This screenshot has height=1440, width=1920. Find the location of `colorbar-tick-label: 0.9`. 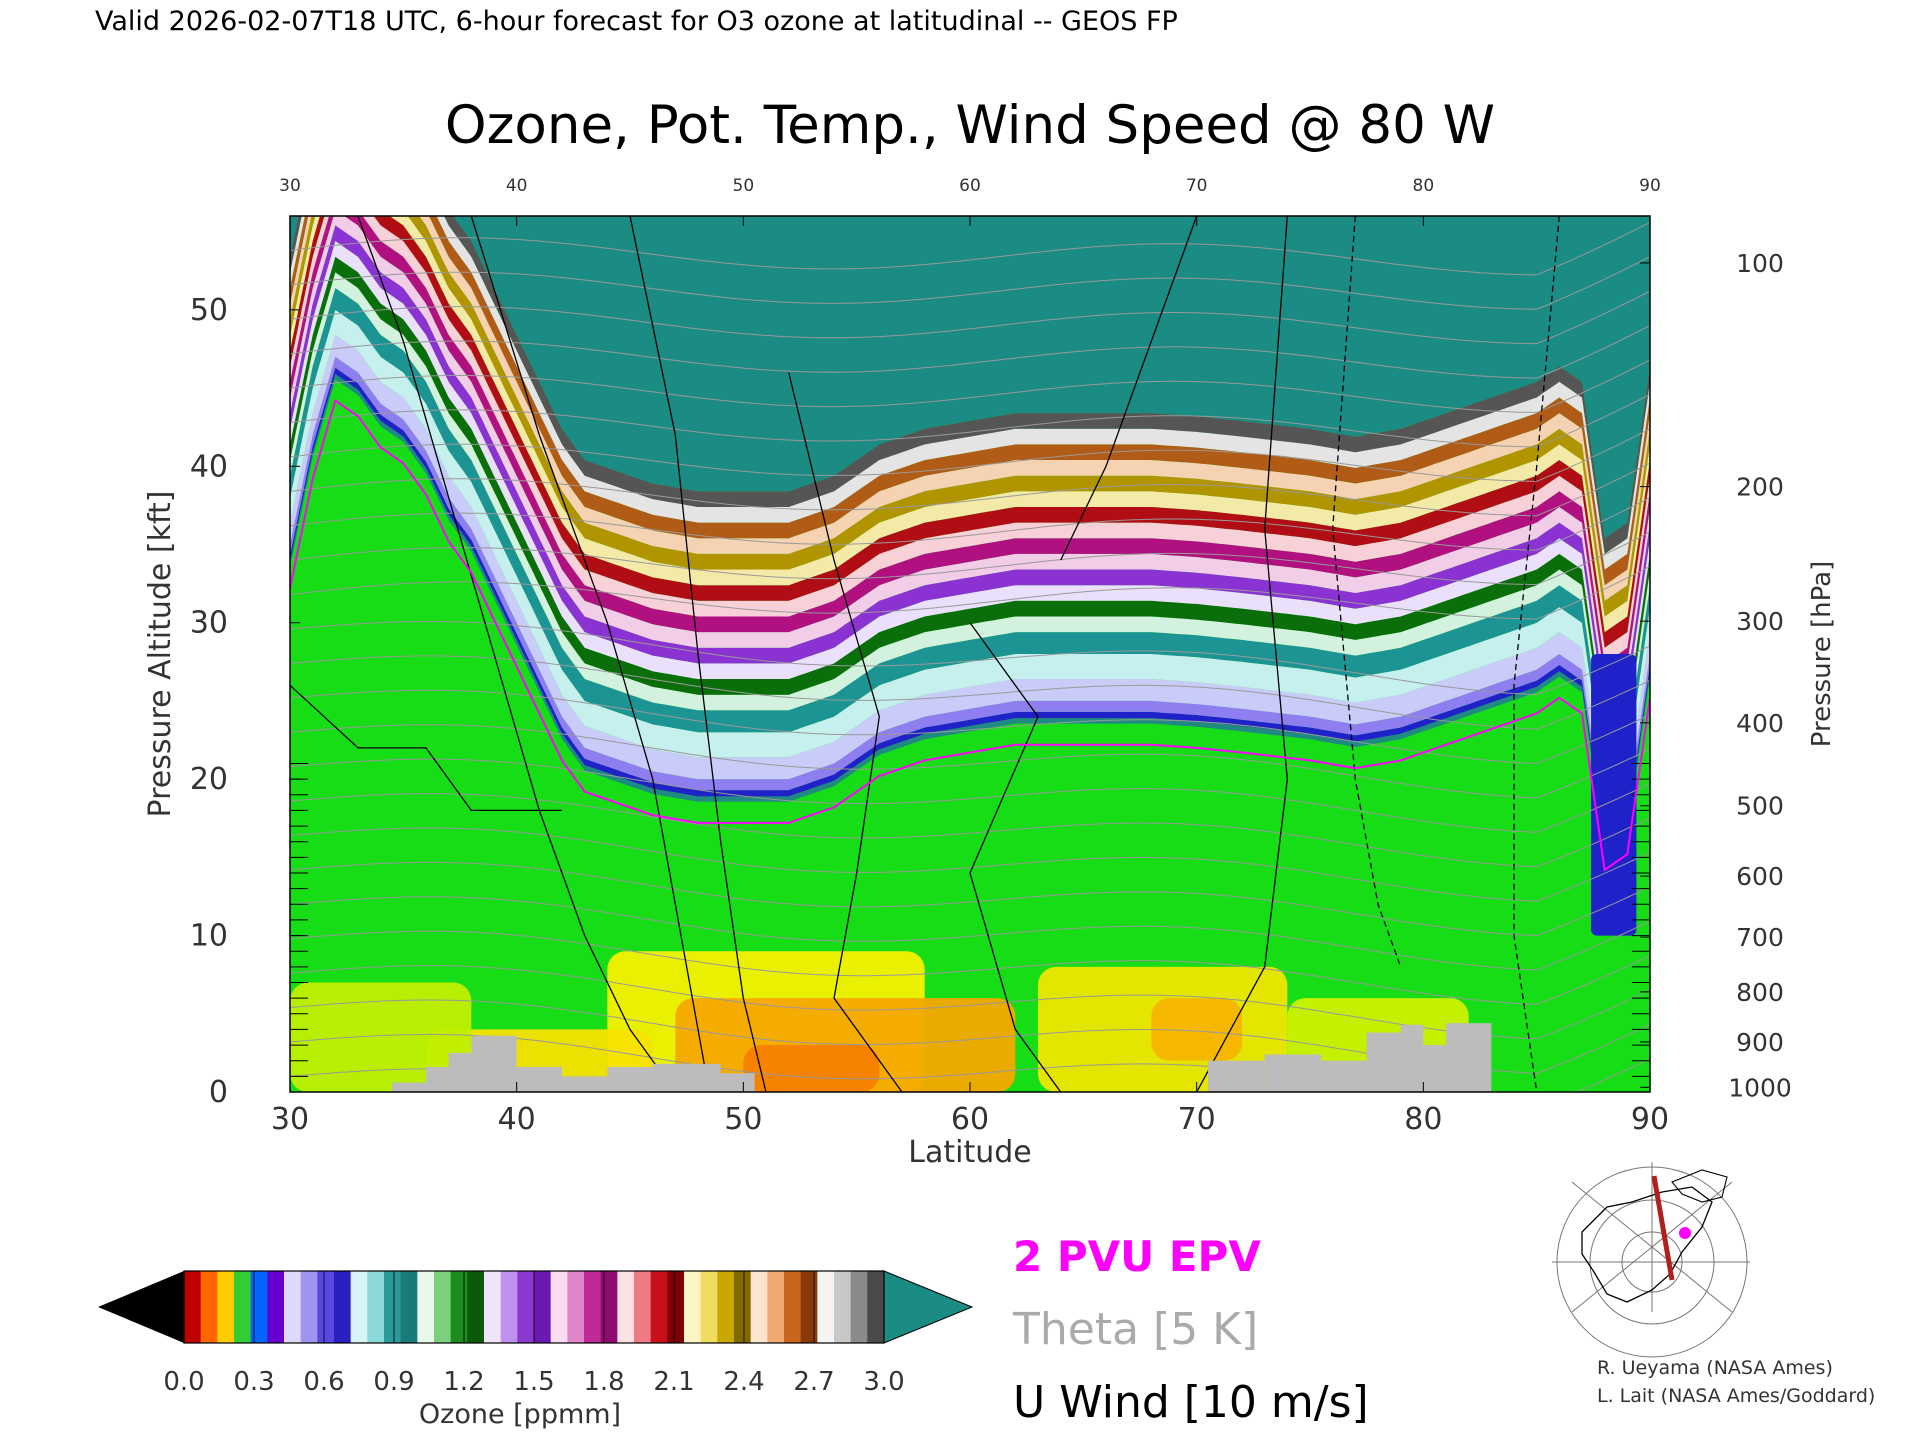

colorbar-tick-label: 0.9 is located at coordinates (393, 1382).